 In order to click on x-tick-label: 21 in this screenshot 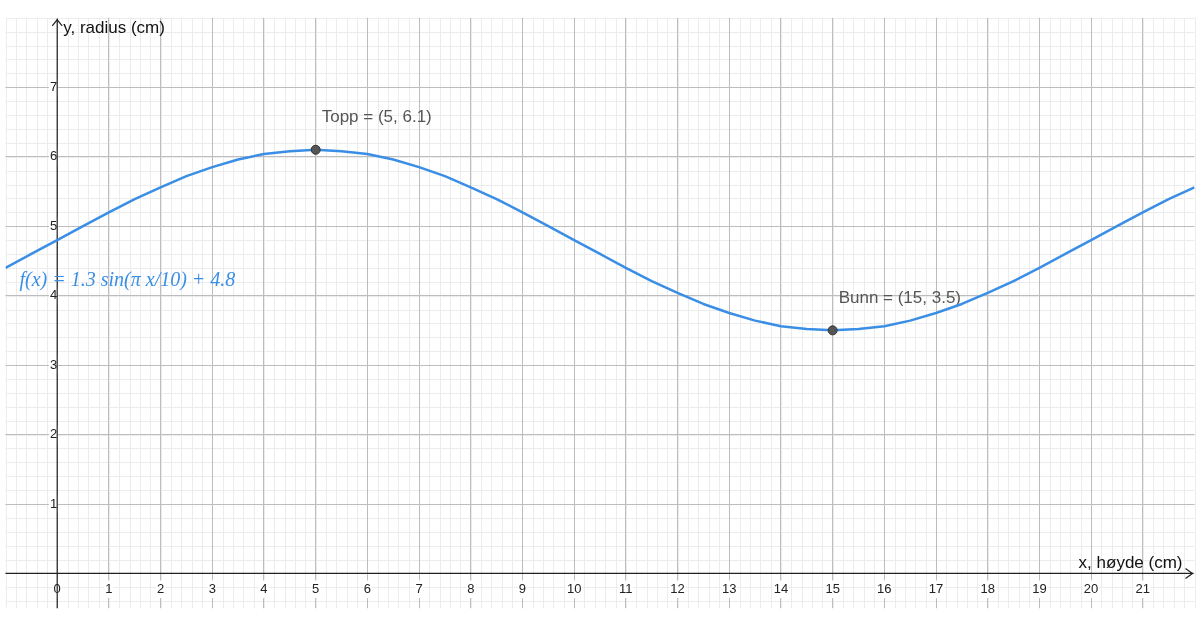, I will do `click(1143, 588)`.